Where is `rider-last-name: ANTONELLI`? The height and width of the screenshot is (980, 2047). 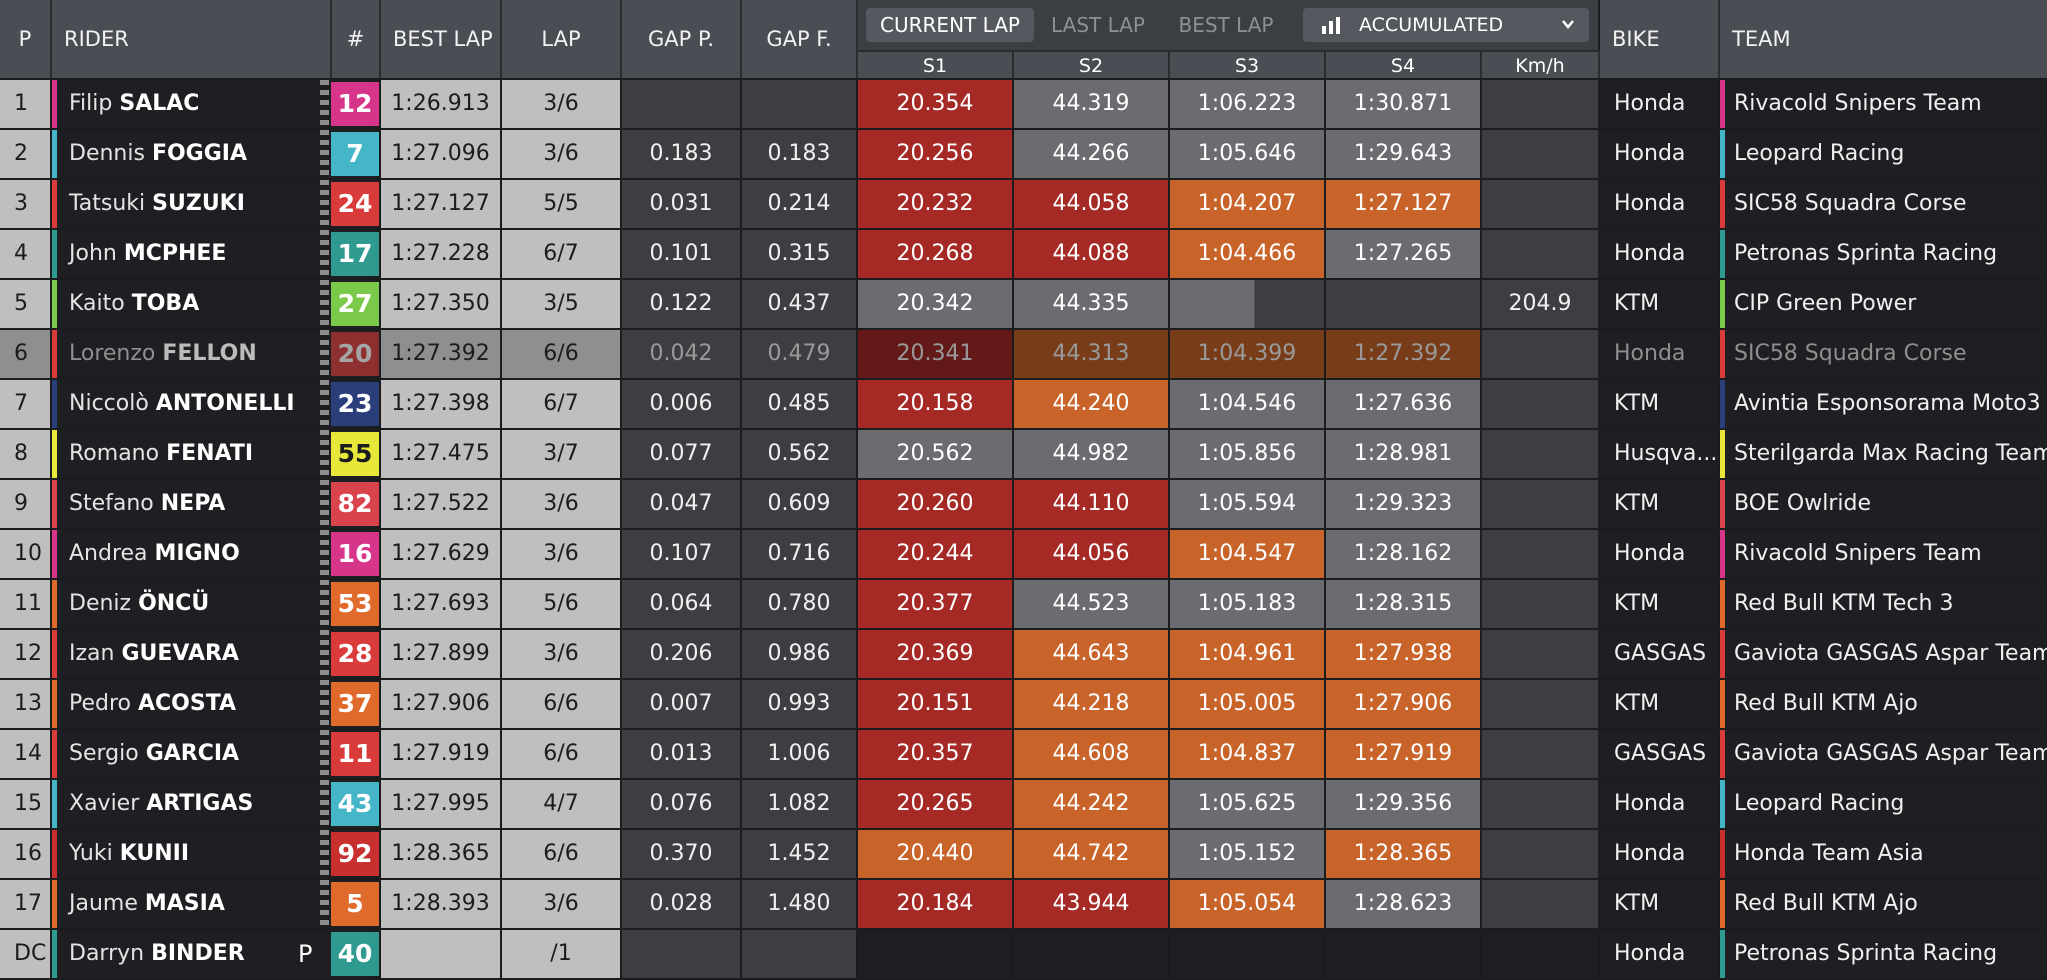 rider-last-name: ANTONELLI is located at coordinates (225, 403).